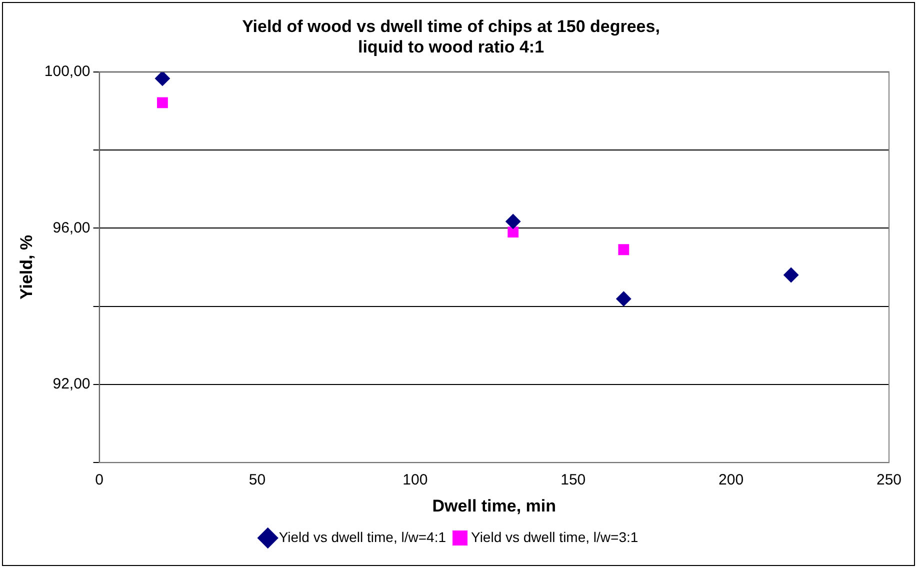 This screenshot has height=568, width=917. What do you see at coordinates (67, 71) in the screenshot?
I see `y-tick-label: 100,00` at bounding box center [67, 71].